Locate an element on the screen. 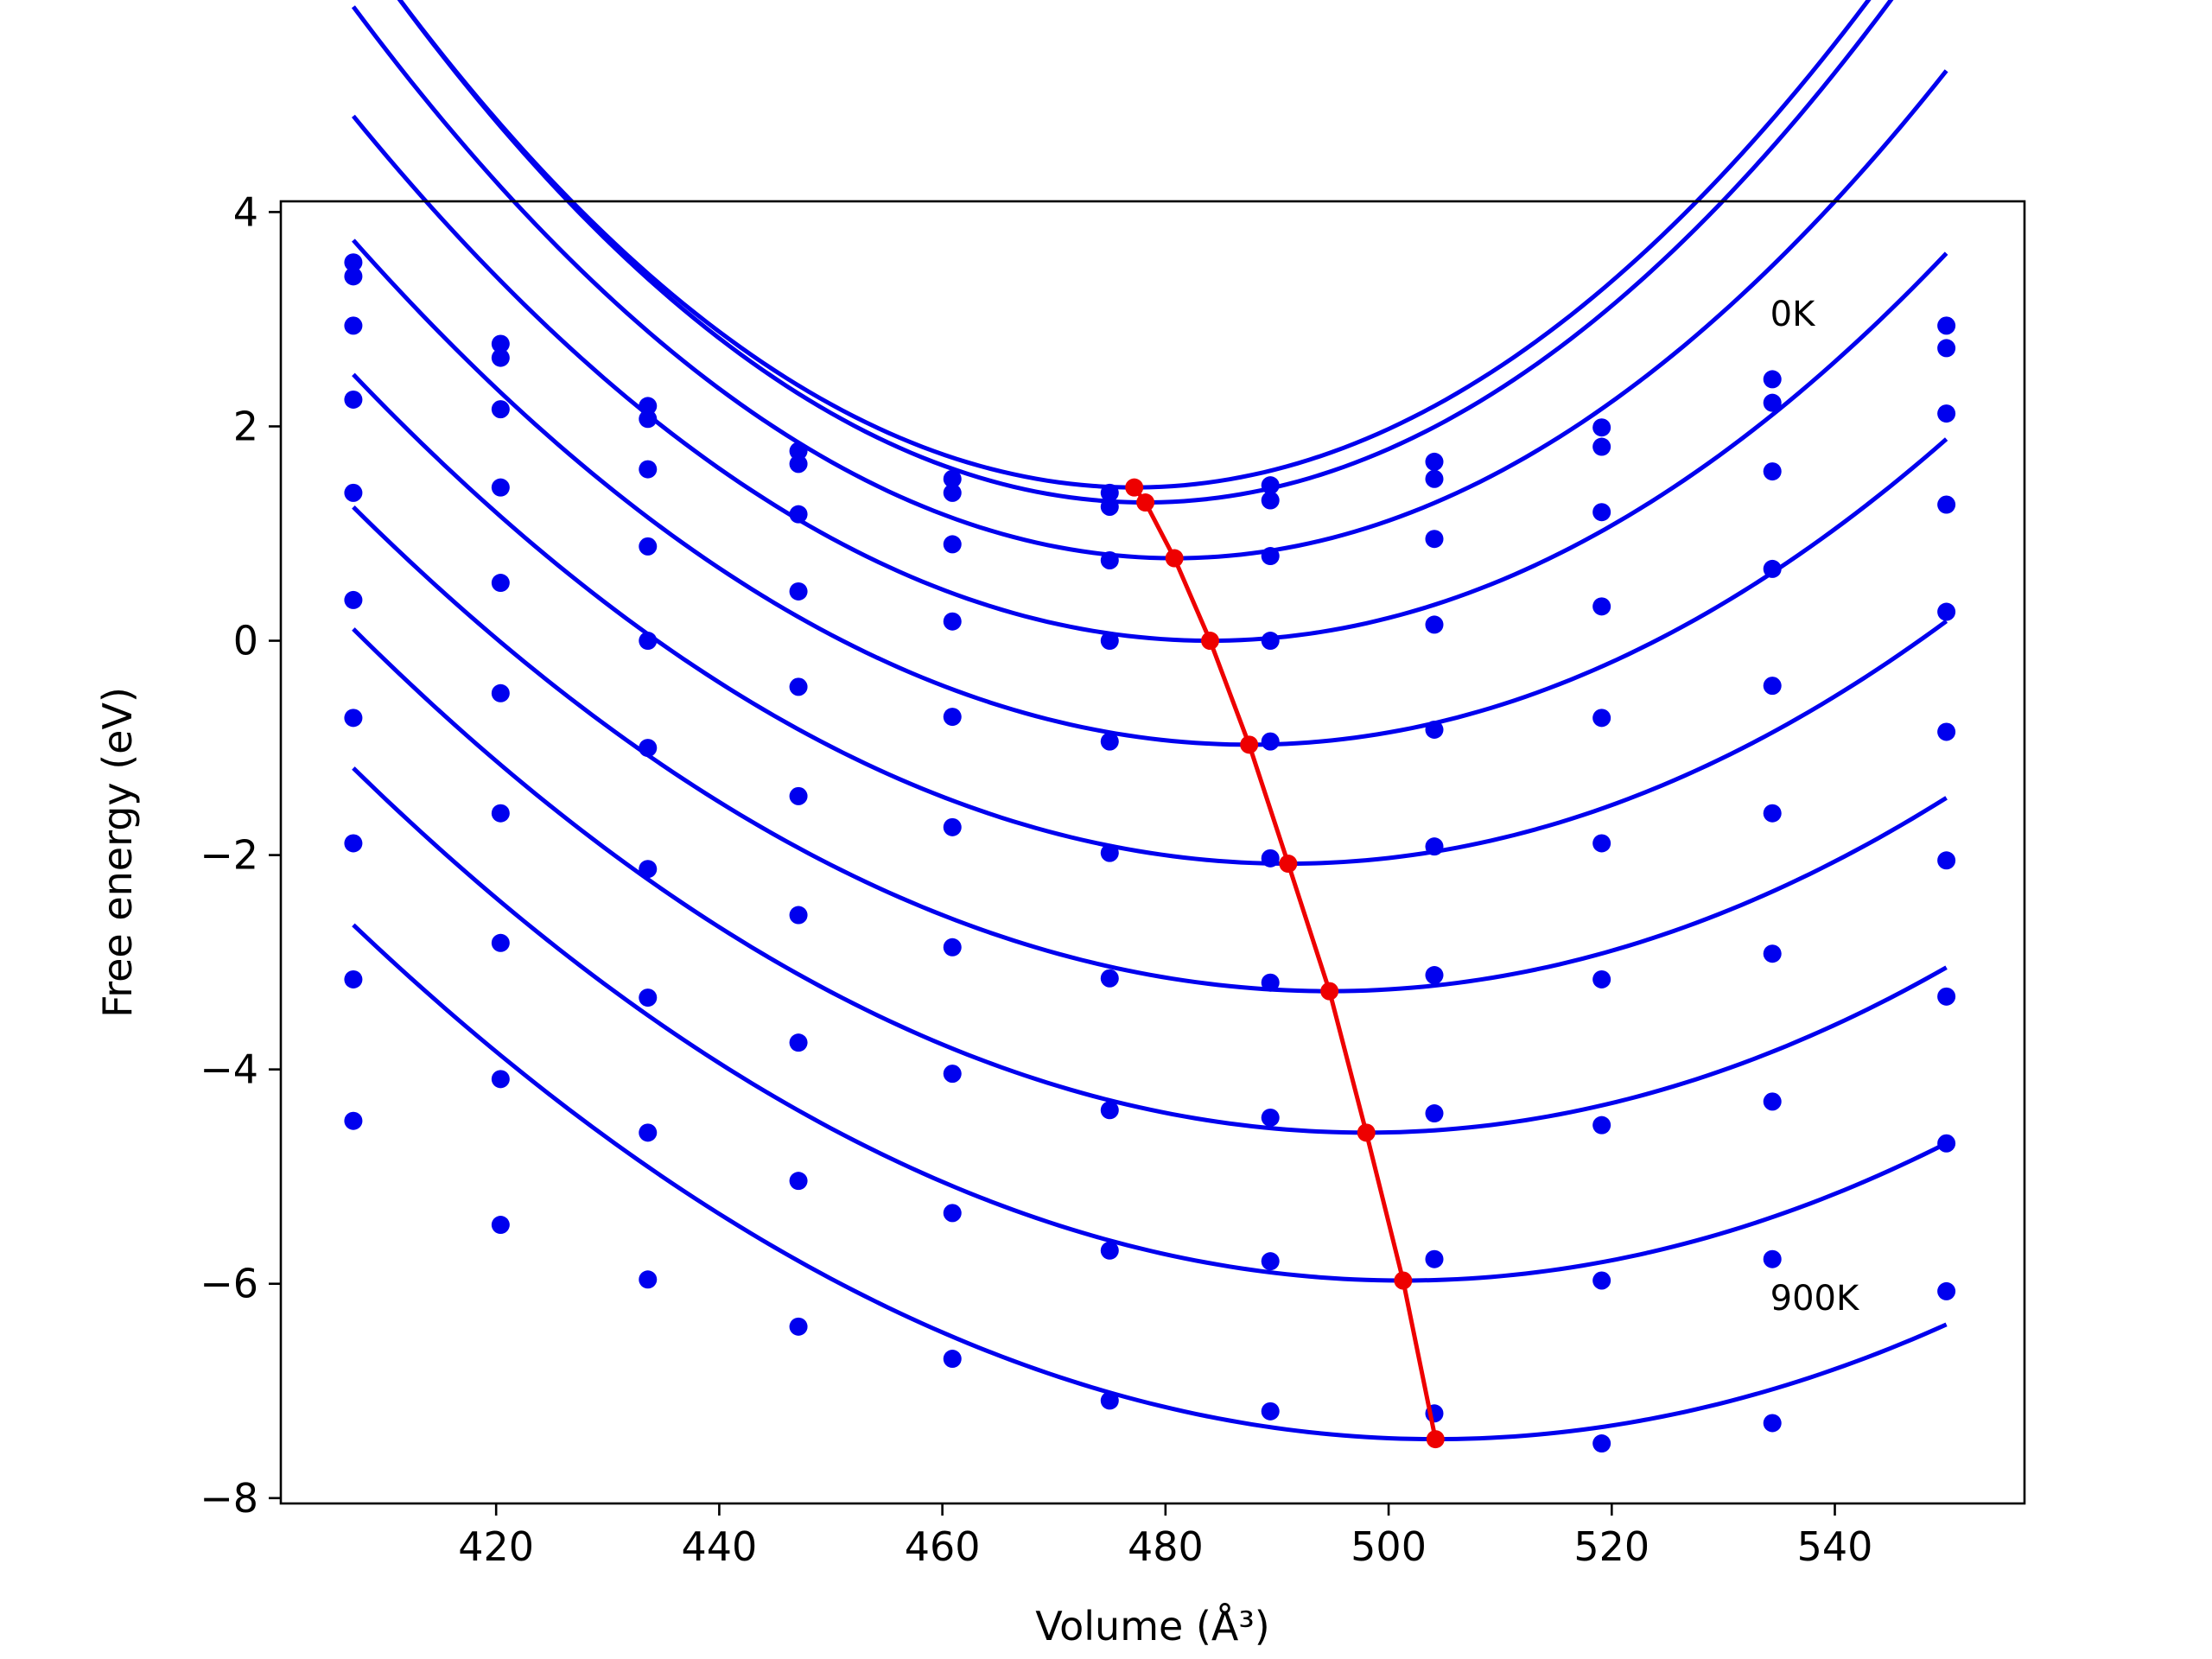 The image size is (2212, 1659). y-tick-label: −2 is located at coordinates (229, 855).